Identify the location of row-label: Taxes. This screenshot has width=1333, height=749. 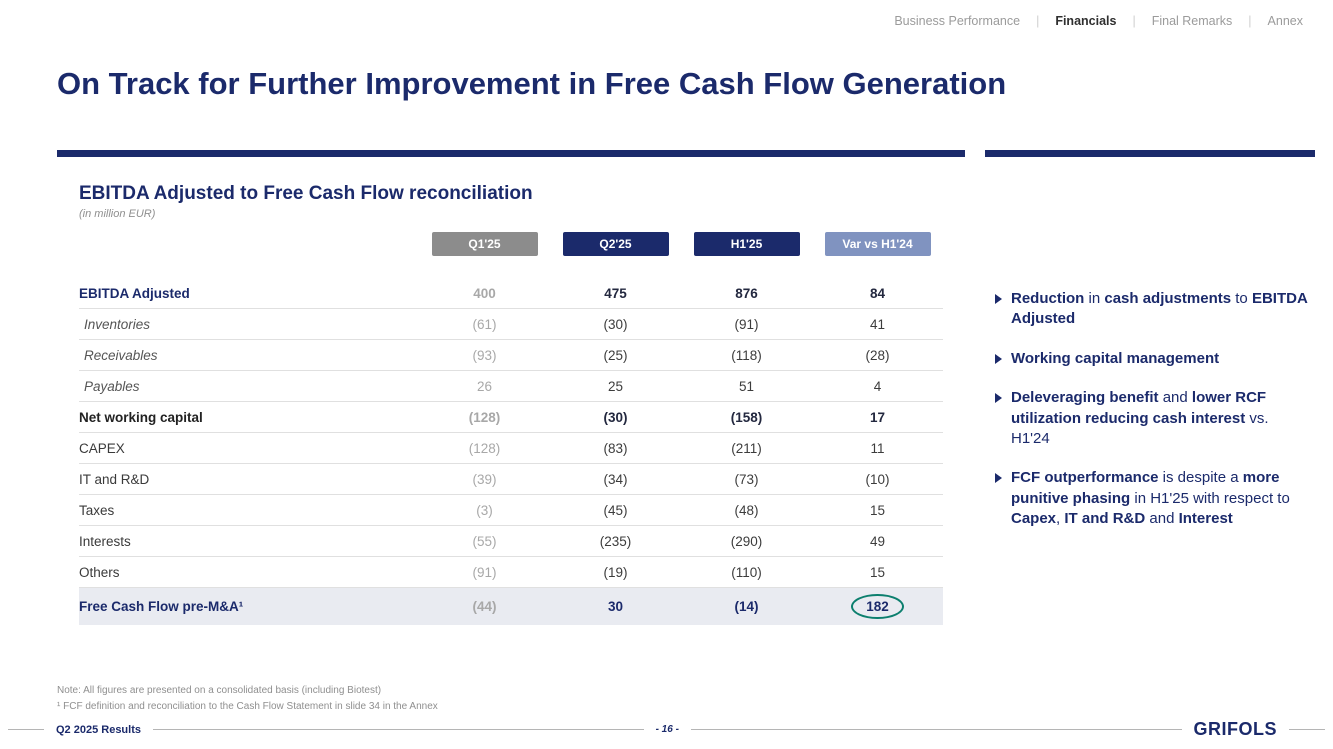
(97, 510).